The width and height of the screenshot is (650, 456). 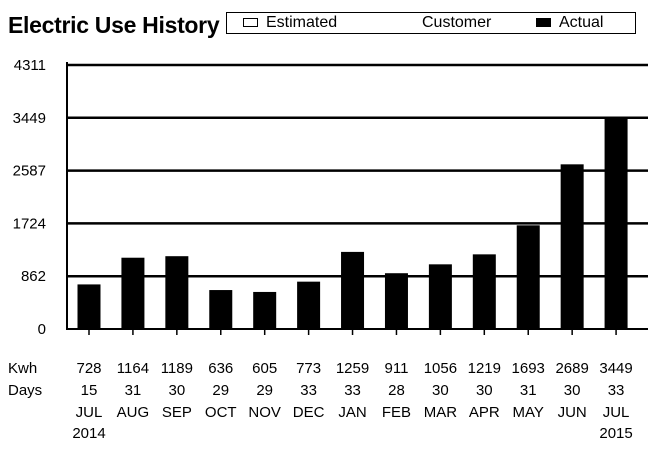 I want to click on x-tick-label-month: MAR, so click(x=441, y=412).